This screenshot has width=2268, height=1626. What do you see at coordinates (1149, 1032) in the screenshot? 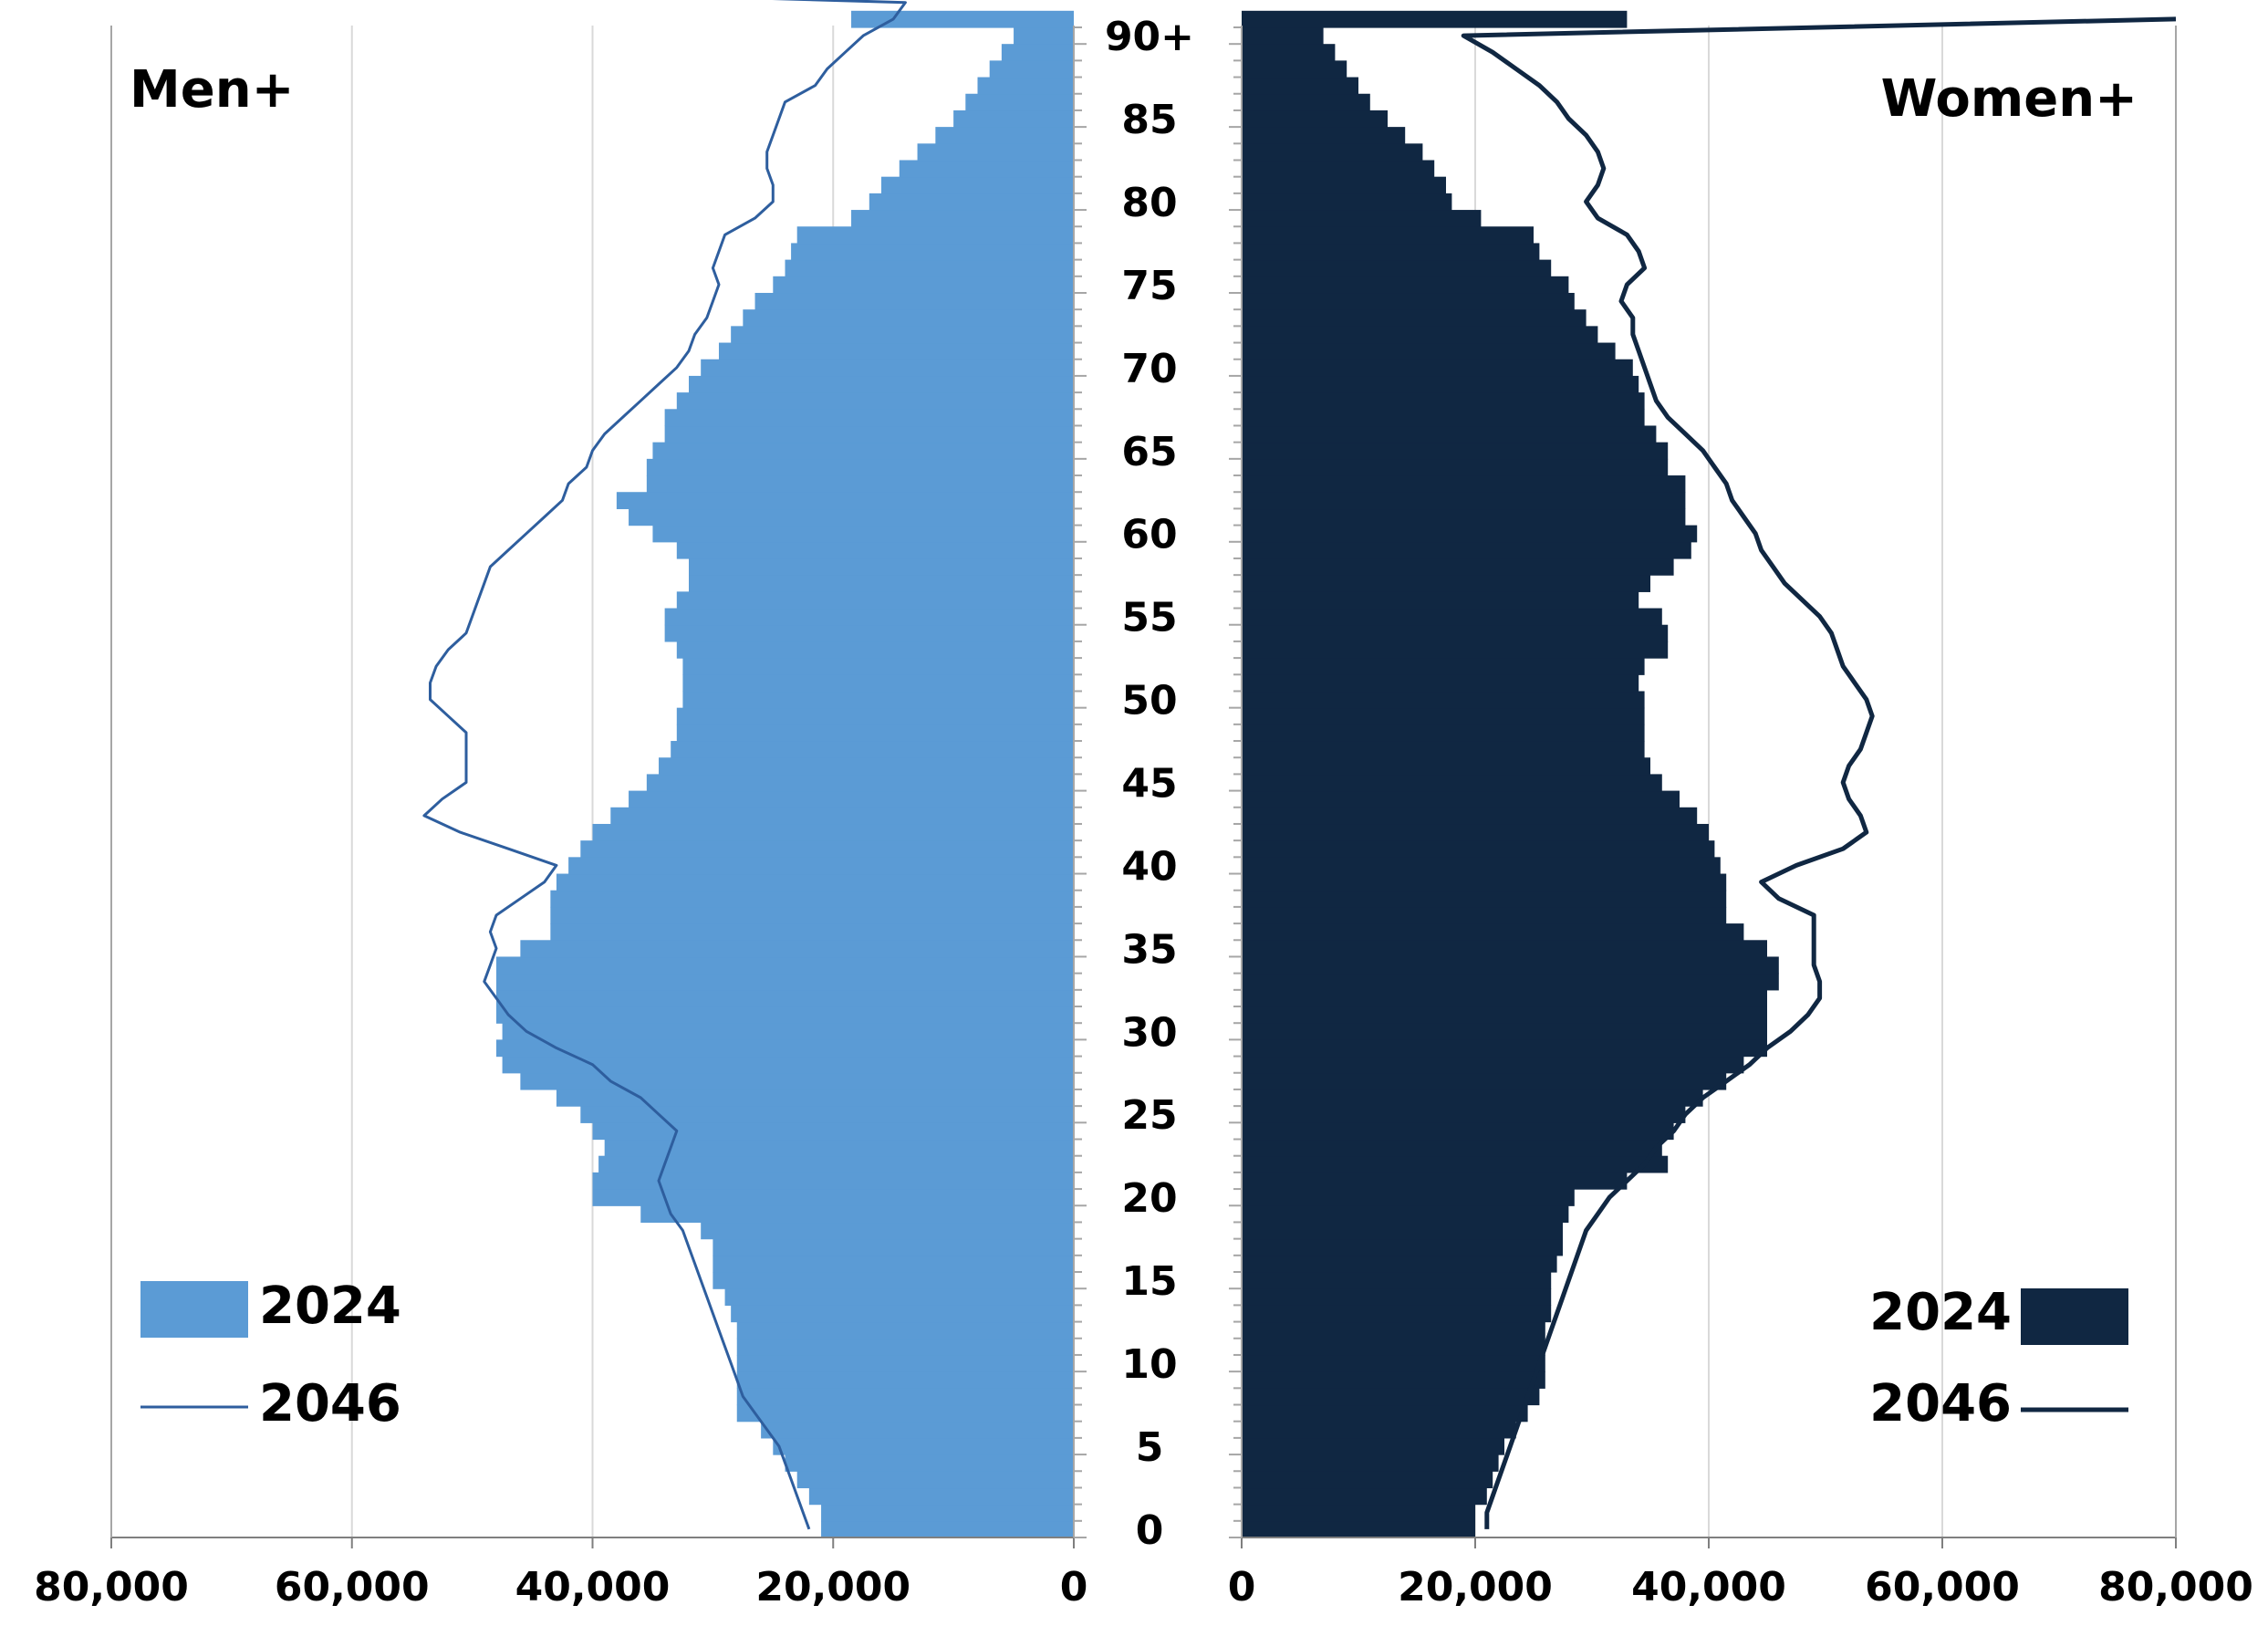
I see `age-tick-label: 30` at bounding box center [1149, 1032].